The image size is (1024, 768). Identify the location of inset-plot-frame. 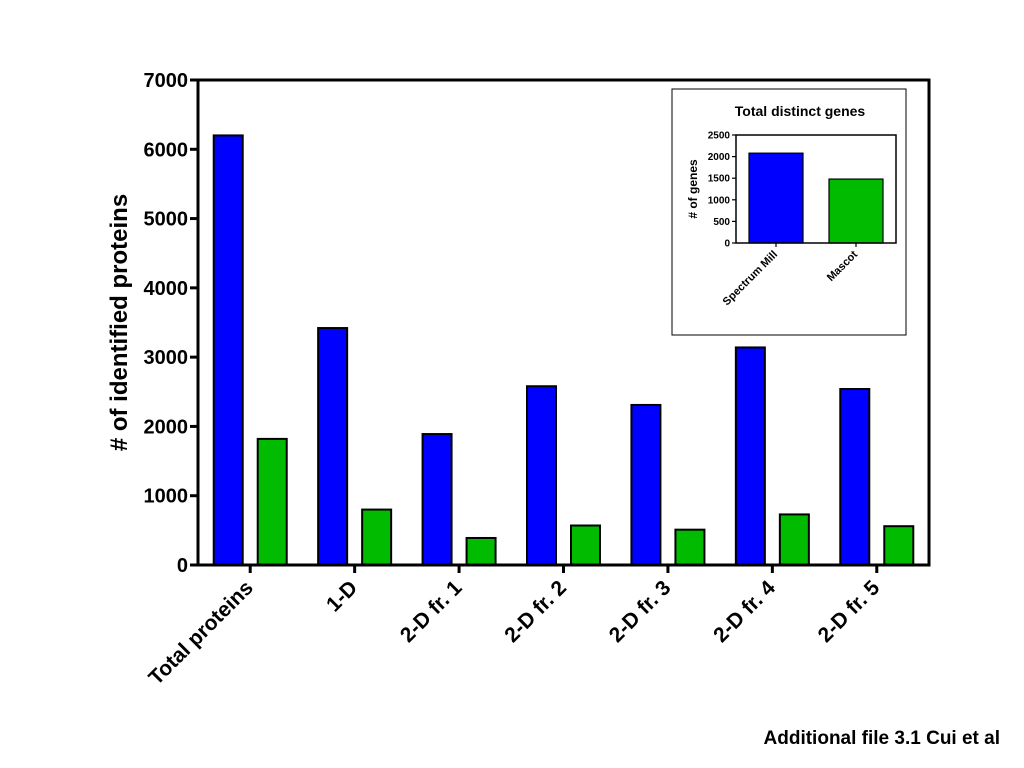
(816, 189).